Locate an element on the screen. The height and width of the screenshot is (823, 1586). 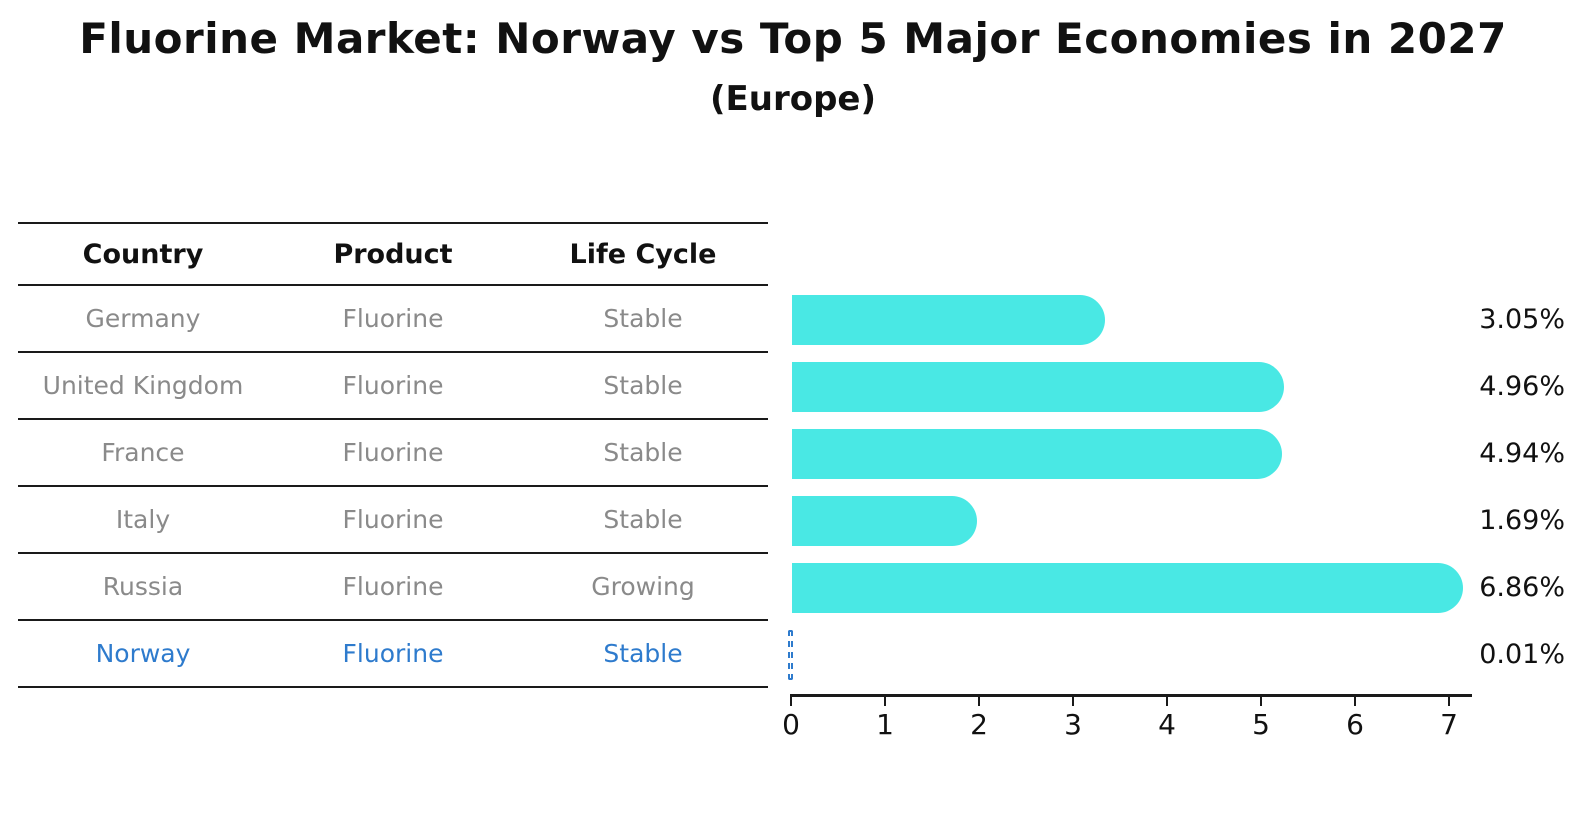
bar-value-label: 6.86% is located at coordinates (1522, 587).